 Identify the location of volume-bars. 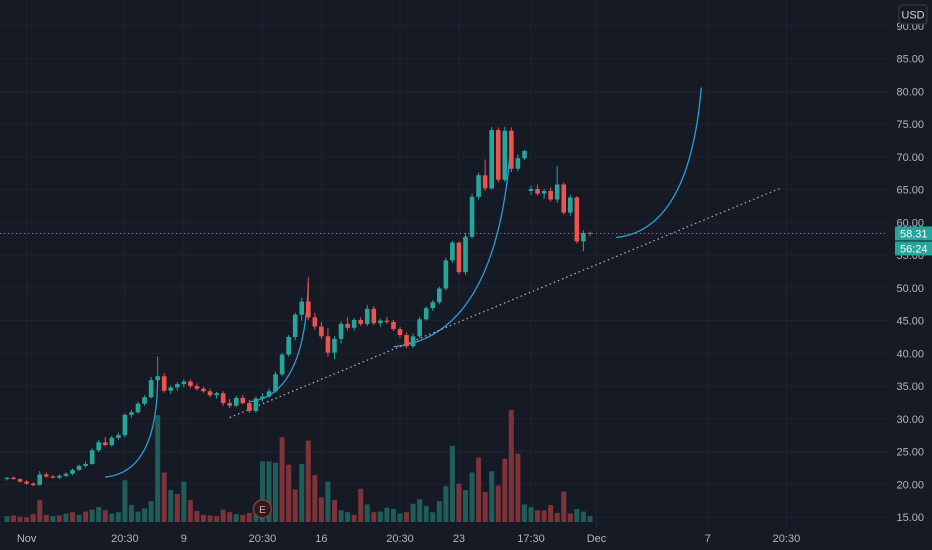
(298, 466).